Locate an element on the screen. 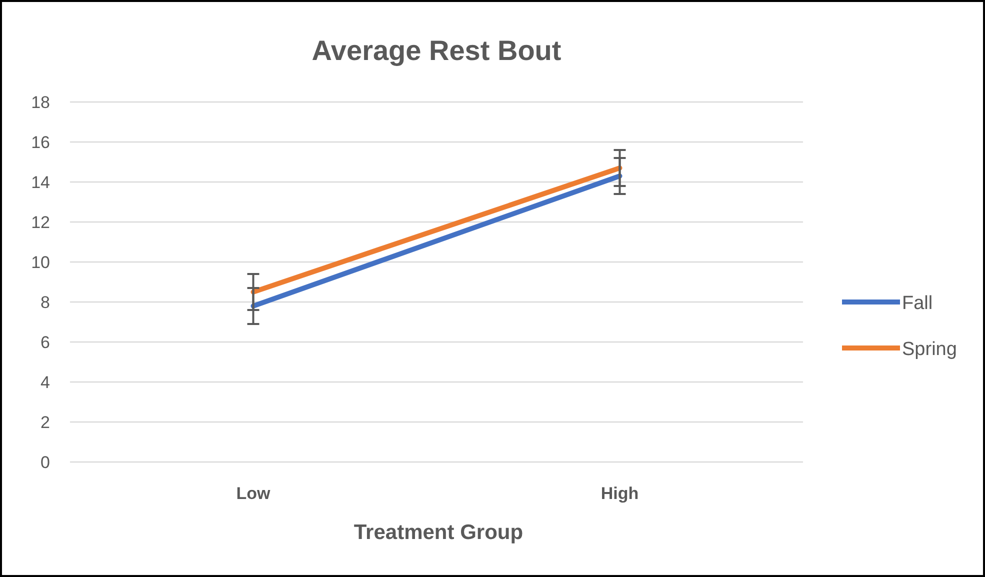 This screenshot has height=577, width=985. y-tick-label: 14 is located at coordinates (40, 182).